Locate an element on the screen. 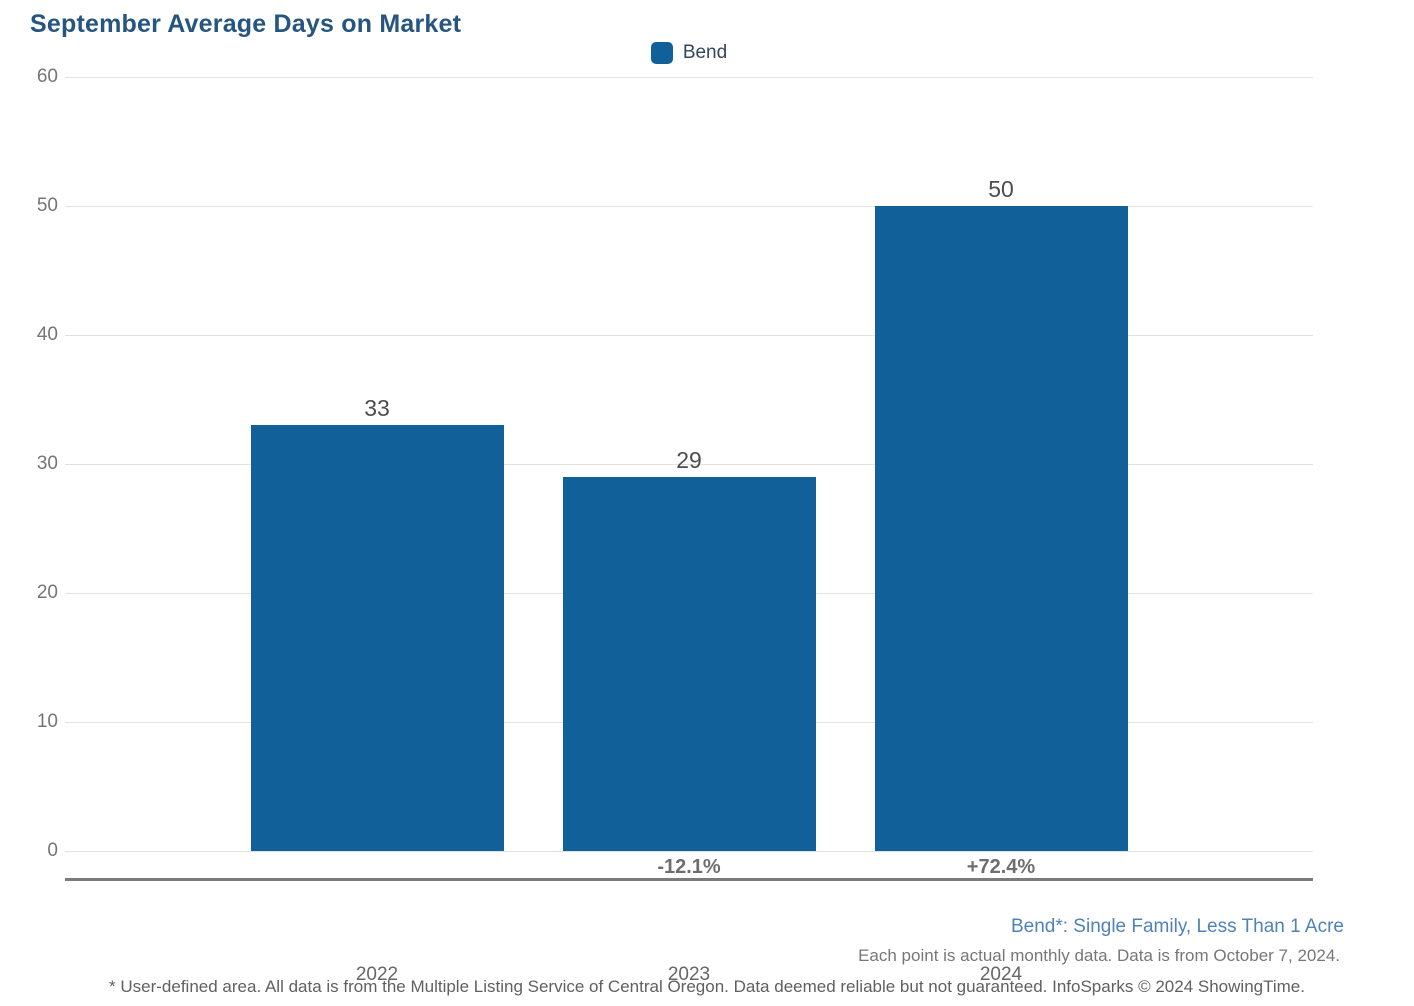  y-axis-tick-20: 20 is located at coordinates (47, 592).